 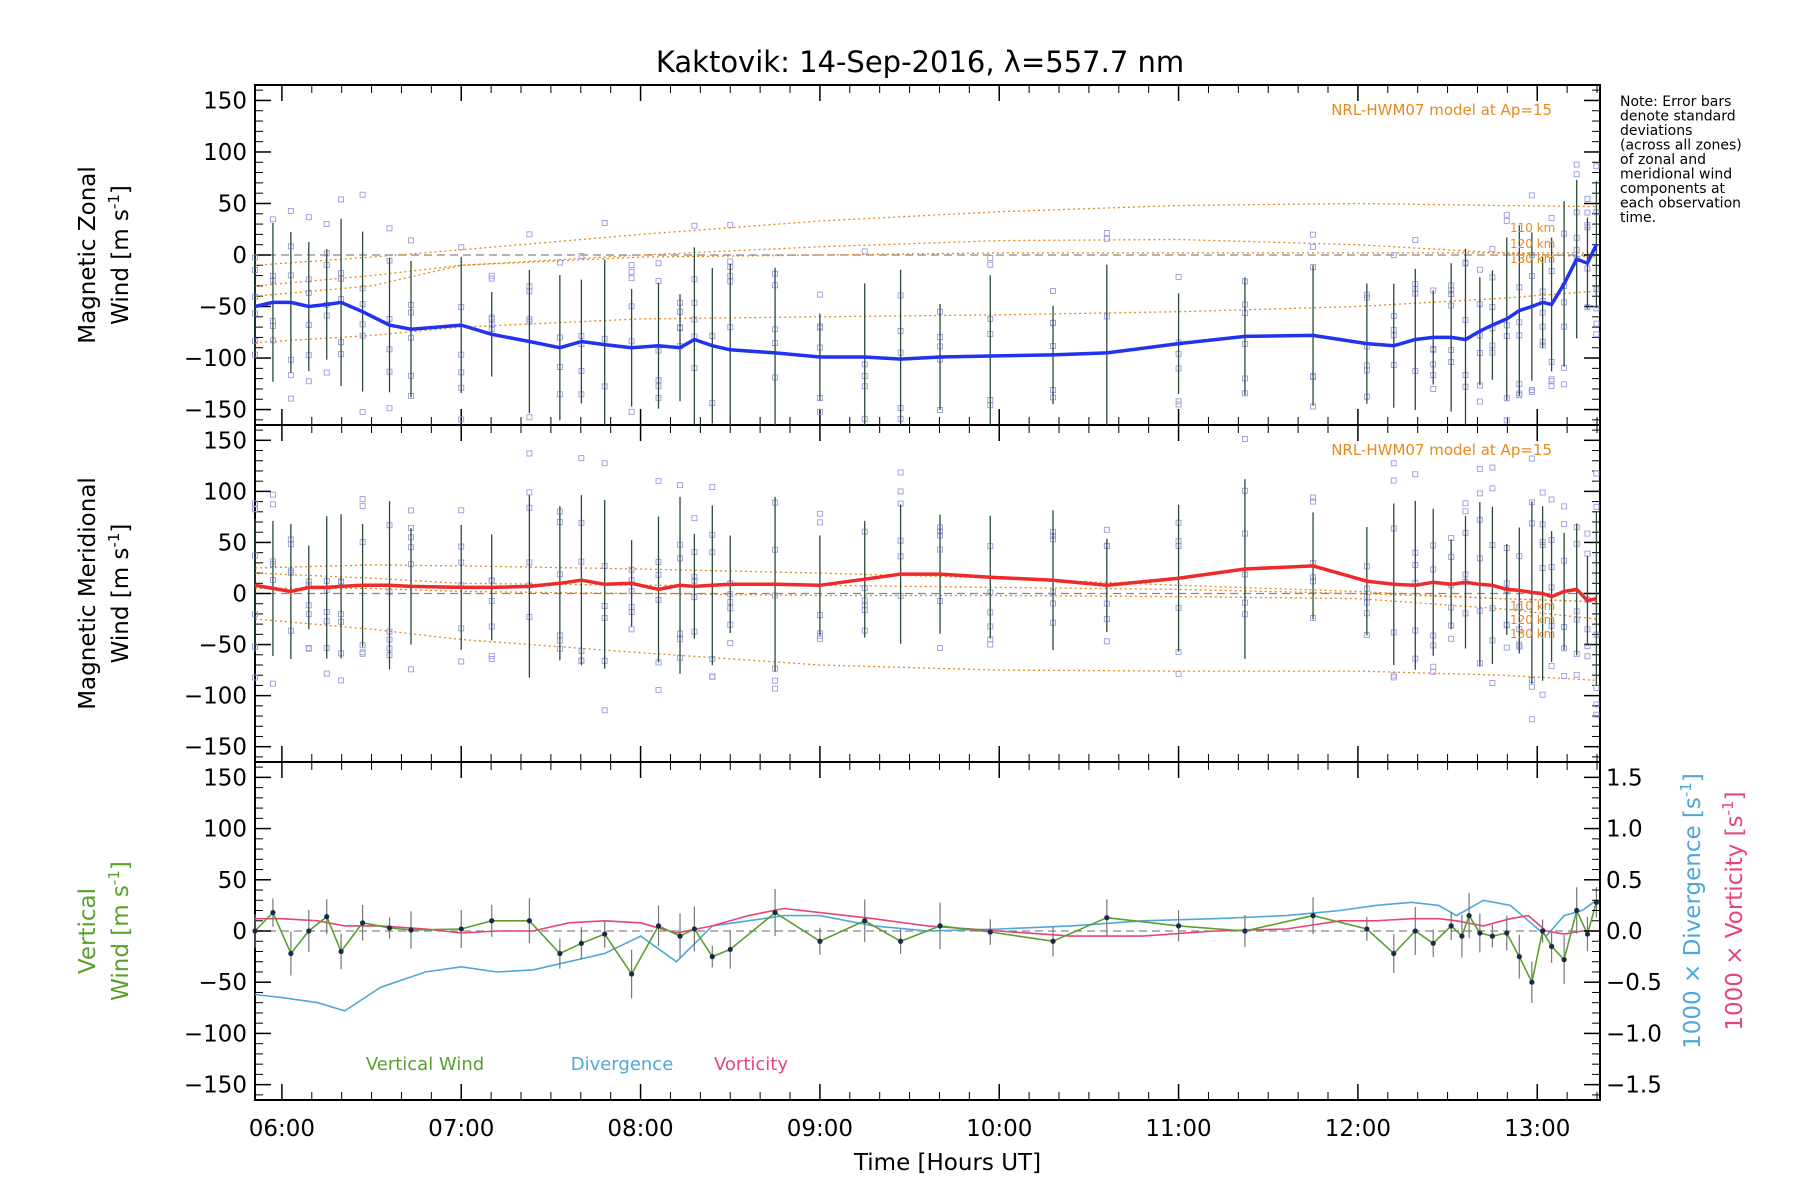 What do you see at coordinates (1624, 830) in the screenshot?
I see `right-tick-label: 1.0` at bounding box center [1624, 830].